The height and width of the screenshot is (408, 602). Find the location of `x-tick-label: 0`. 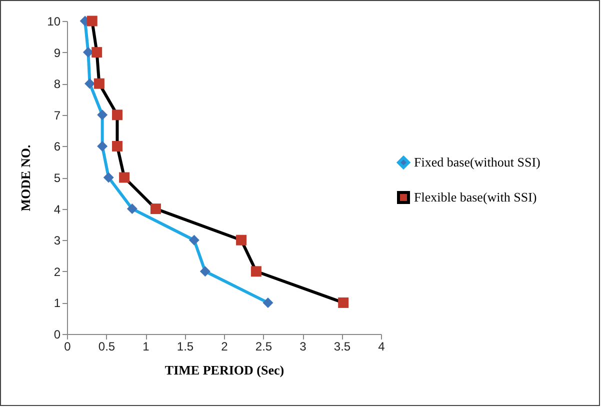

x-tick-label: 0 is located at coordinates (68, 347).